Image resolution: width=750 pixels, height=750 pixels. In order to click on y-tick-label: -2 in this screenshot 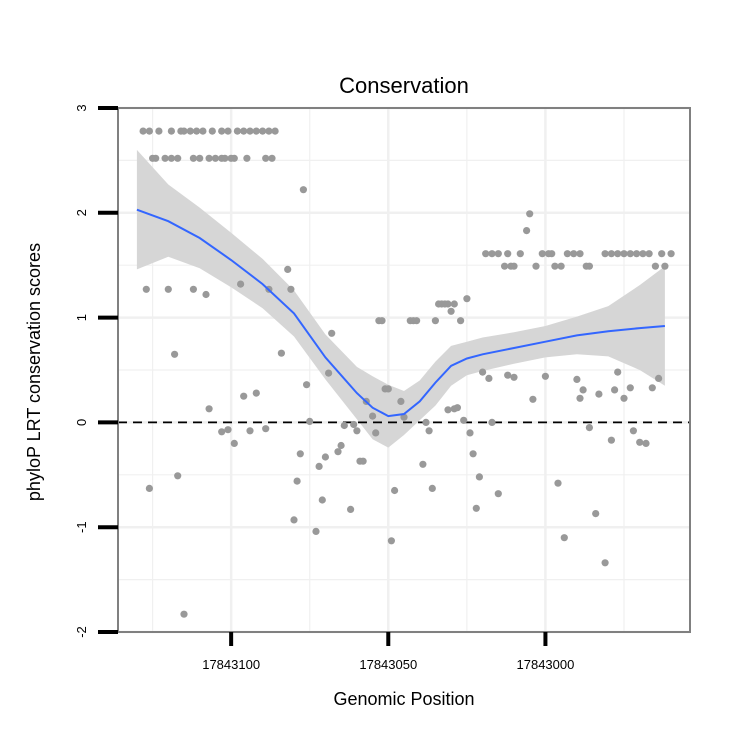, I will do `click(81, 632)`.